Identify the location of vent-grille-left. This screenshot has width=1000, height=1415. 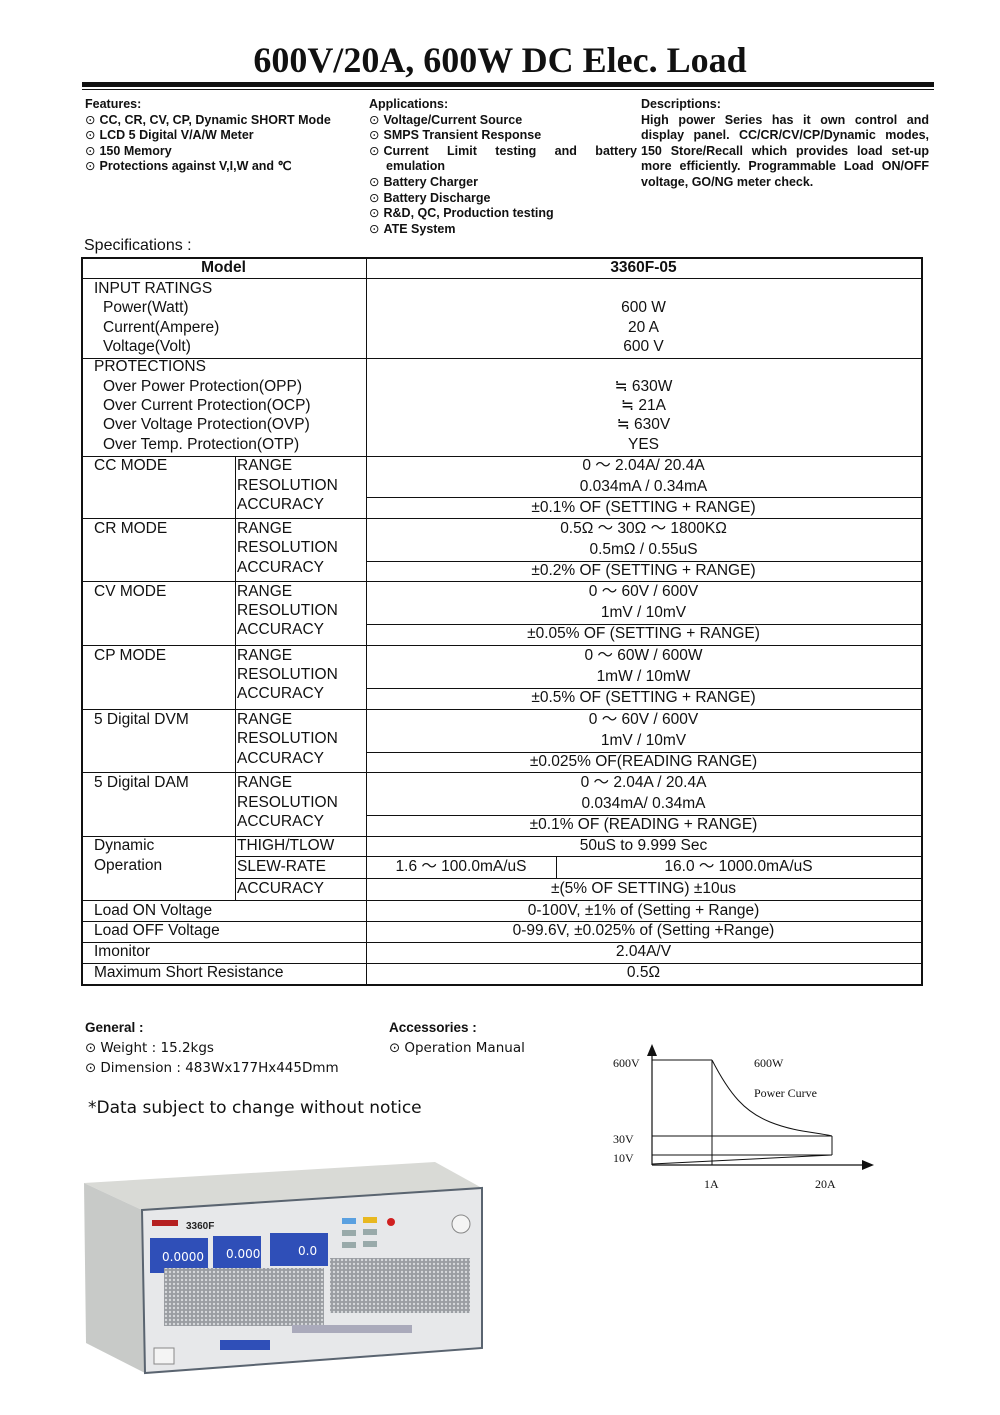
(244, 1297).